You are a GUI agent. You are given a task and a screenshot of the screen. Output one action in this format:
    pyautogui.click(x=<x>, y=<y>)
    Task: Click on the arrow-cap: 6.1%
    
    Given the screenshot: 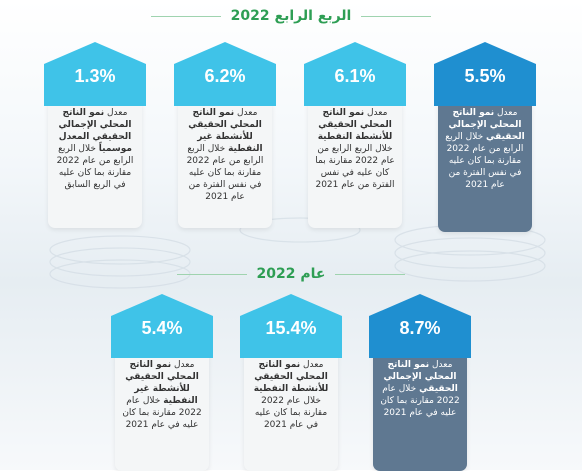 What is the action you would take?
    pyautogui.click(x=355, y=74)
    